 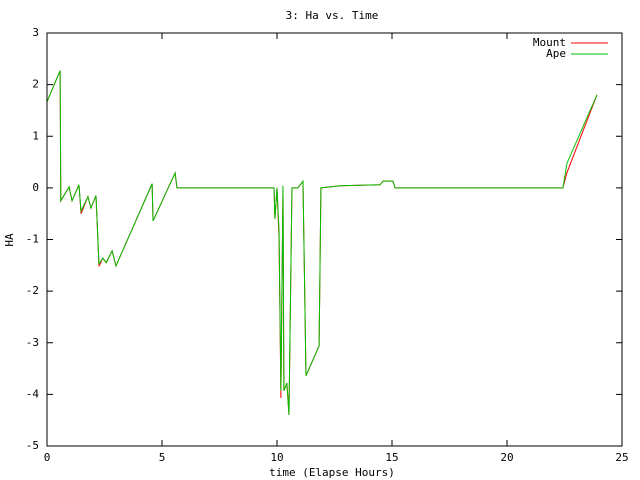 I want to click on x-tick-label: 0, so click(x=47, y=457).